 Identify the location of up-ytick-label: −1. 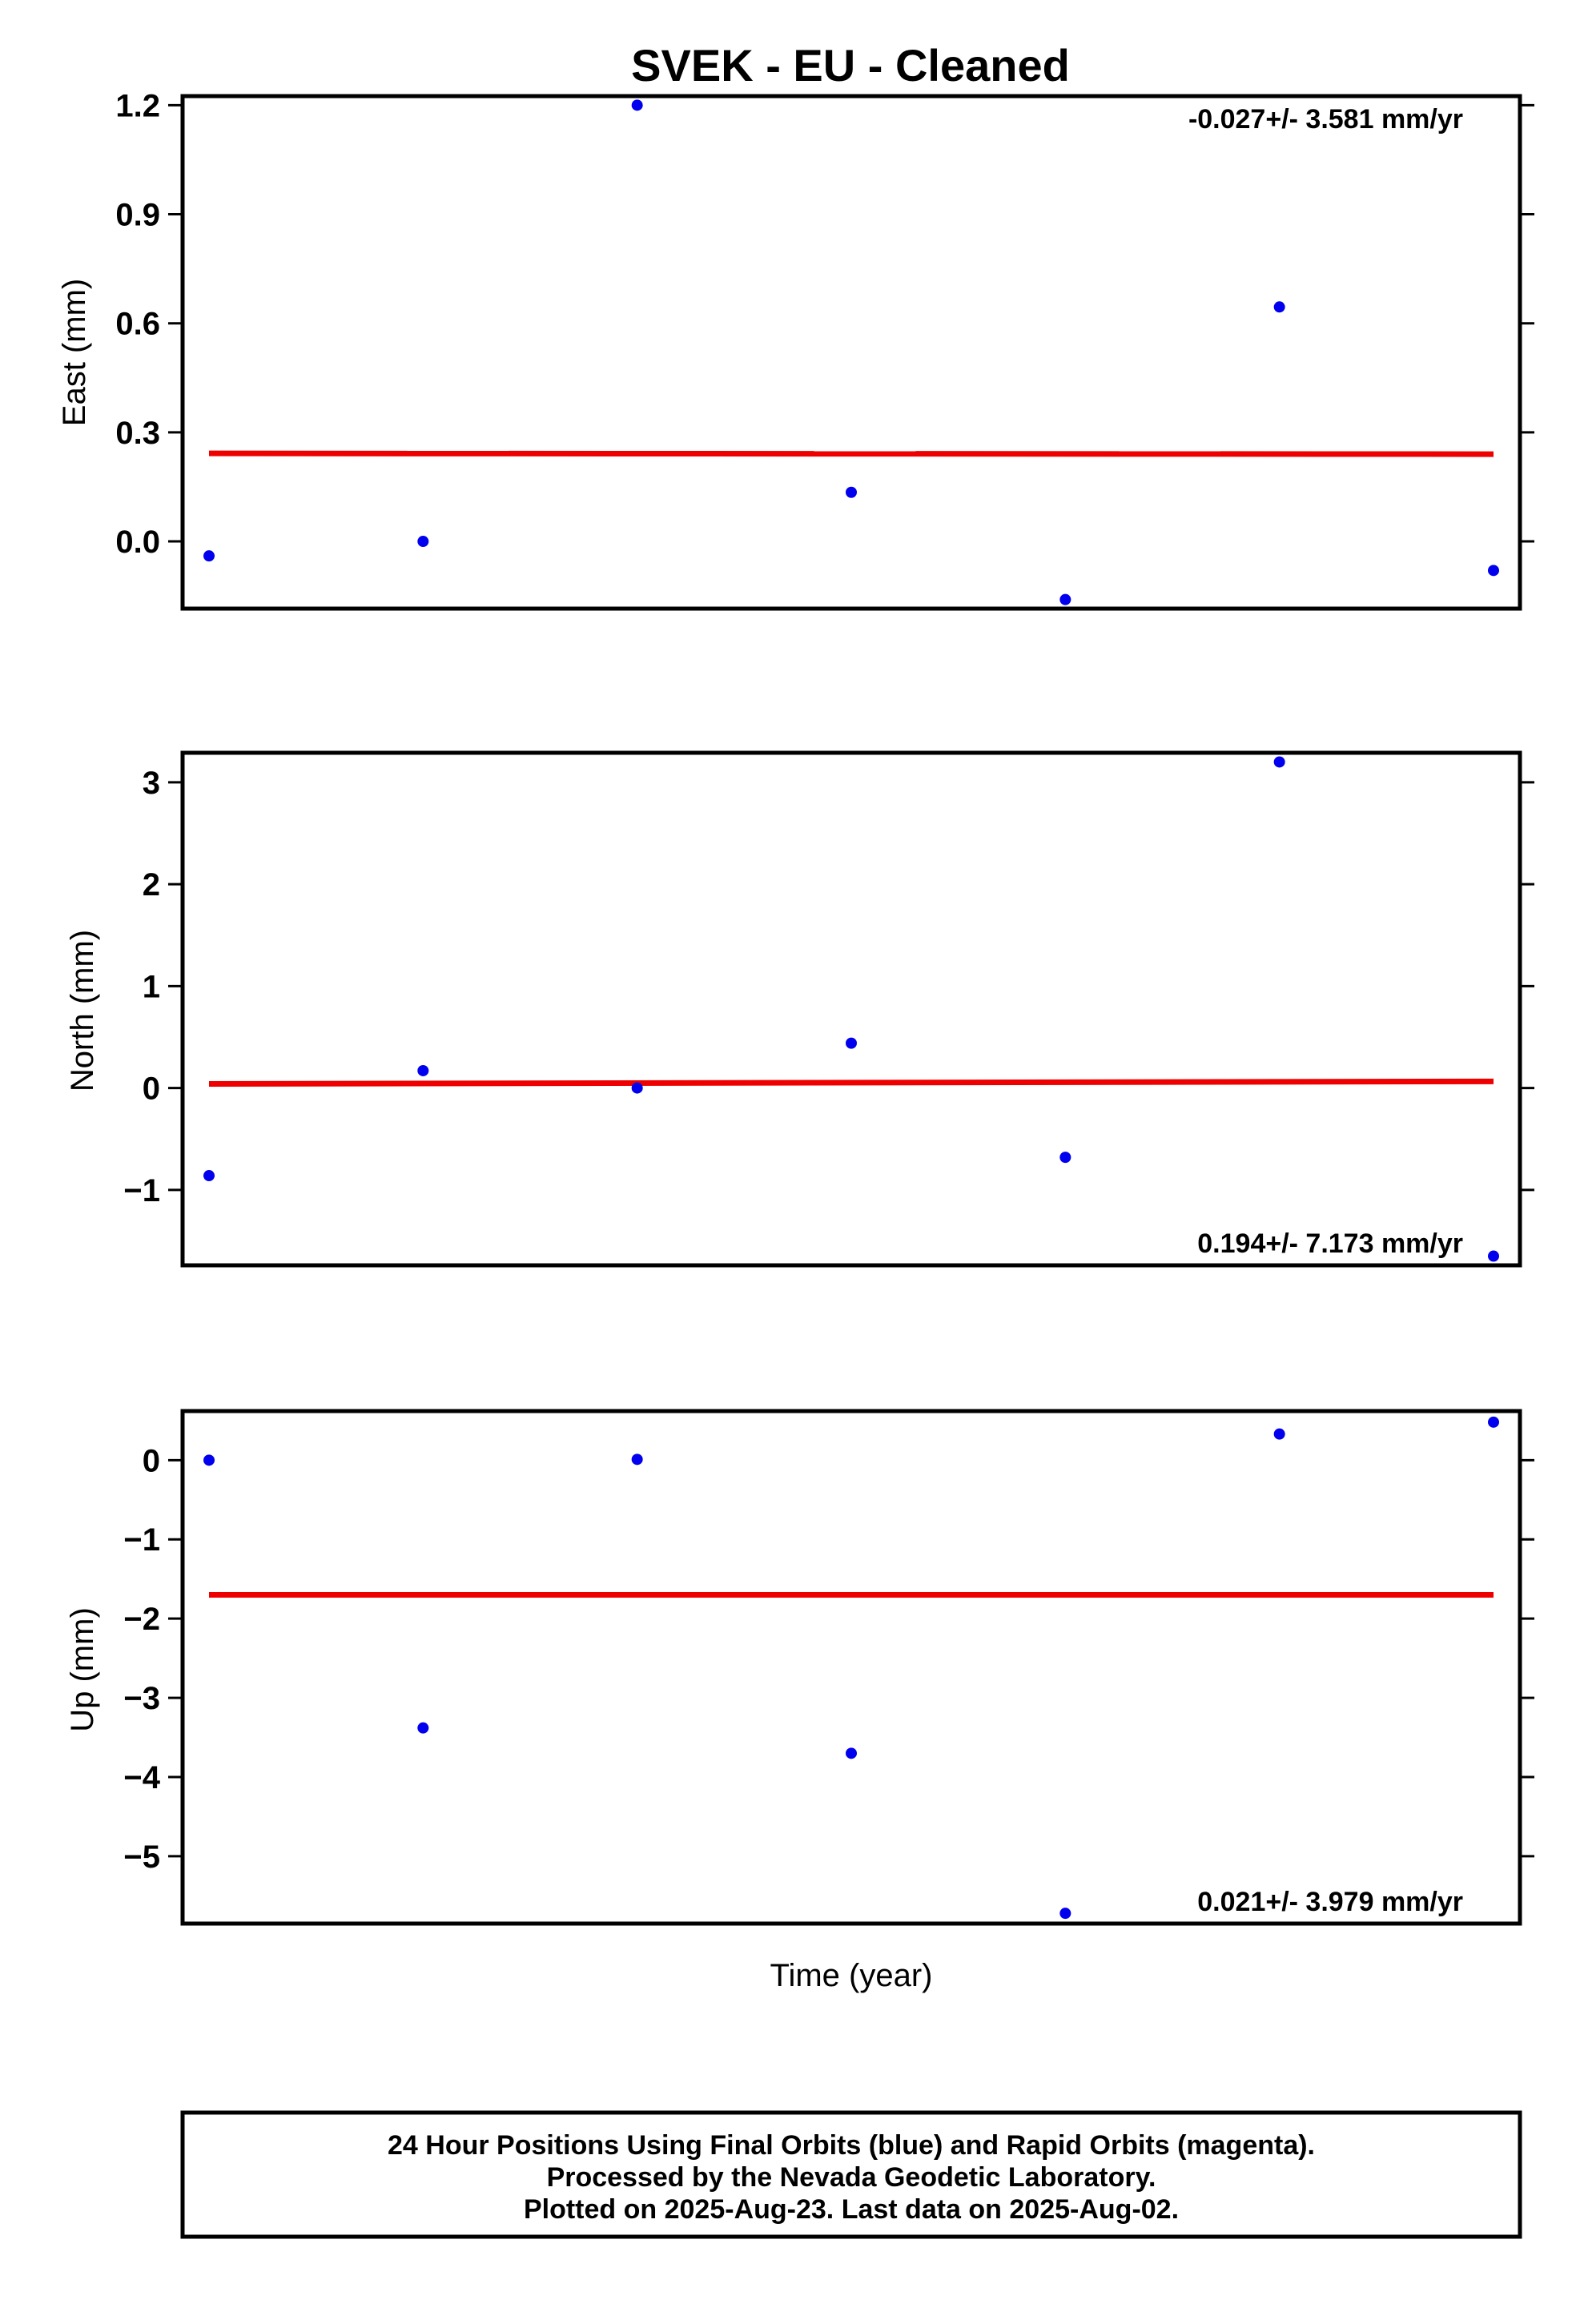
(141, 1540).